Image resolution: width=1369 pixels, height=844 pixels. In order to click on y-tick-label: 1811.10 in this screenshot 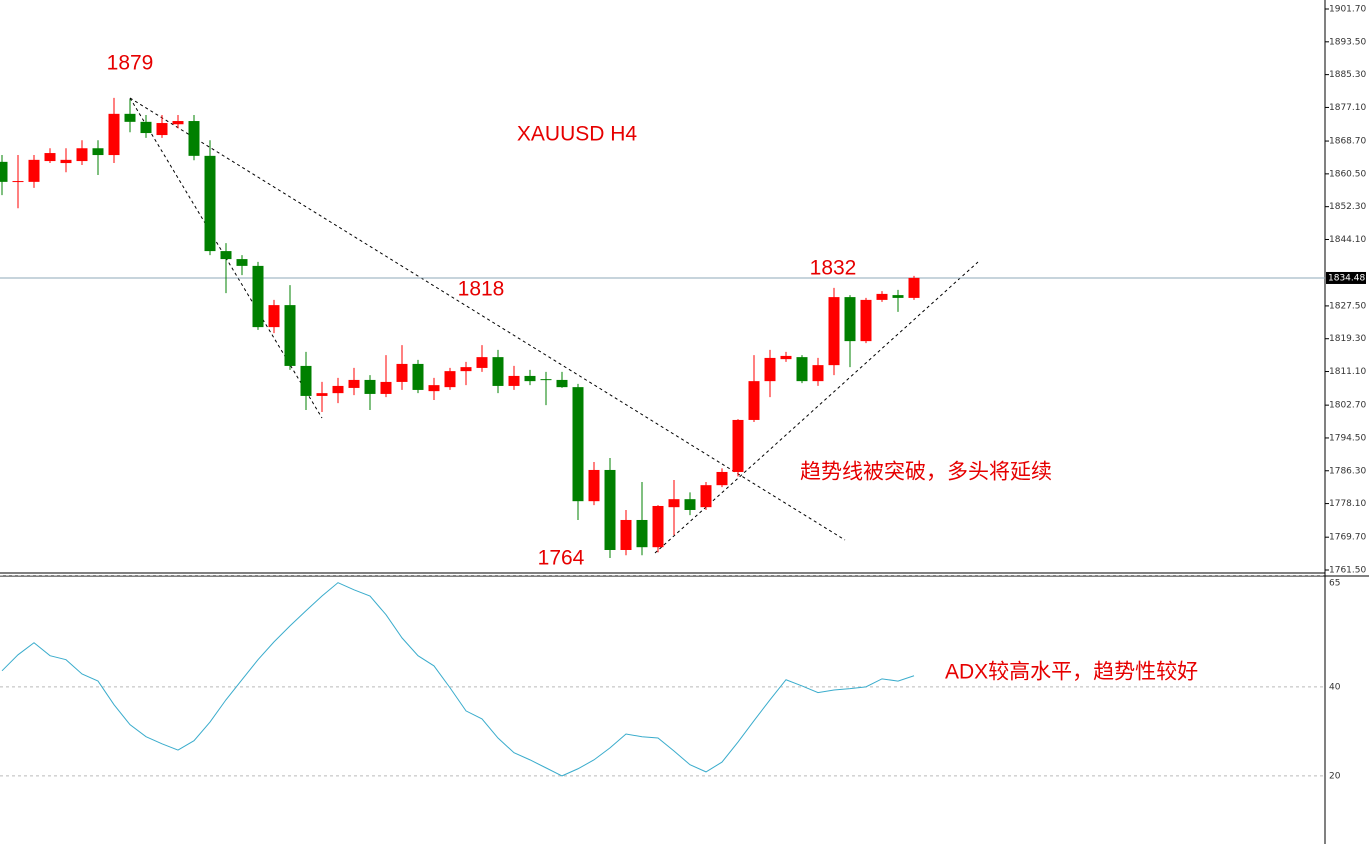, I will do `click(1347, 372)`.